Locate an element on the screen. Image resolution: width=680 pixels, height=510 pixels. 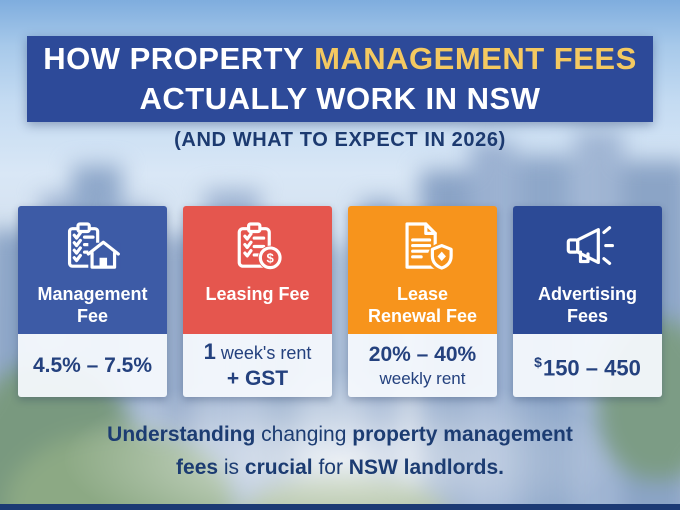
fee-value: 4.5% – 7.5% is located at coordinates (92, 365).